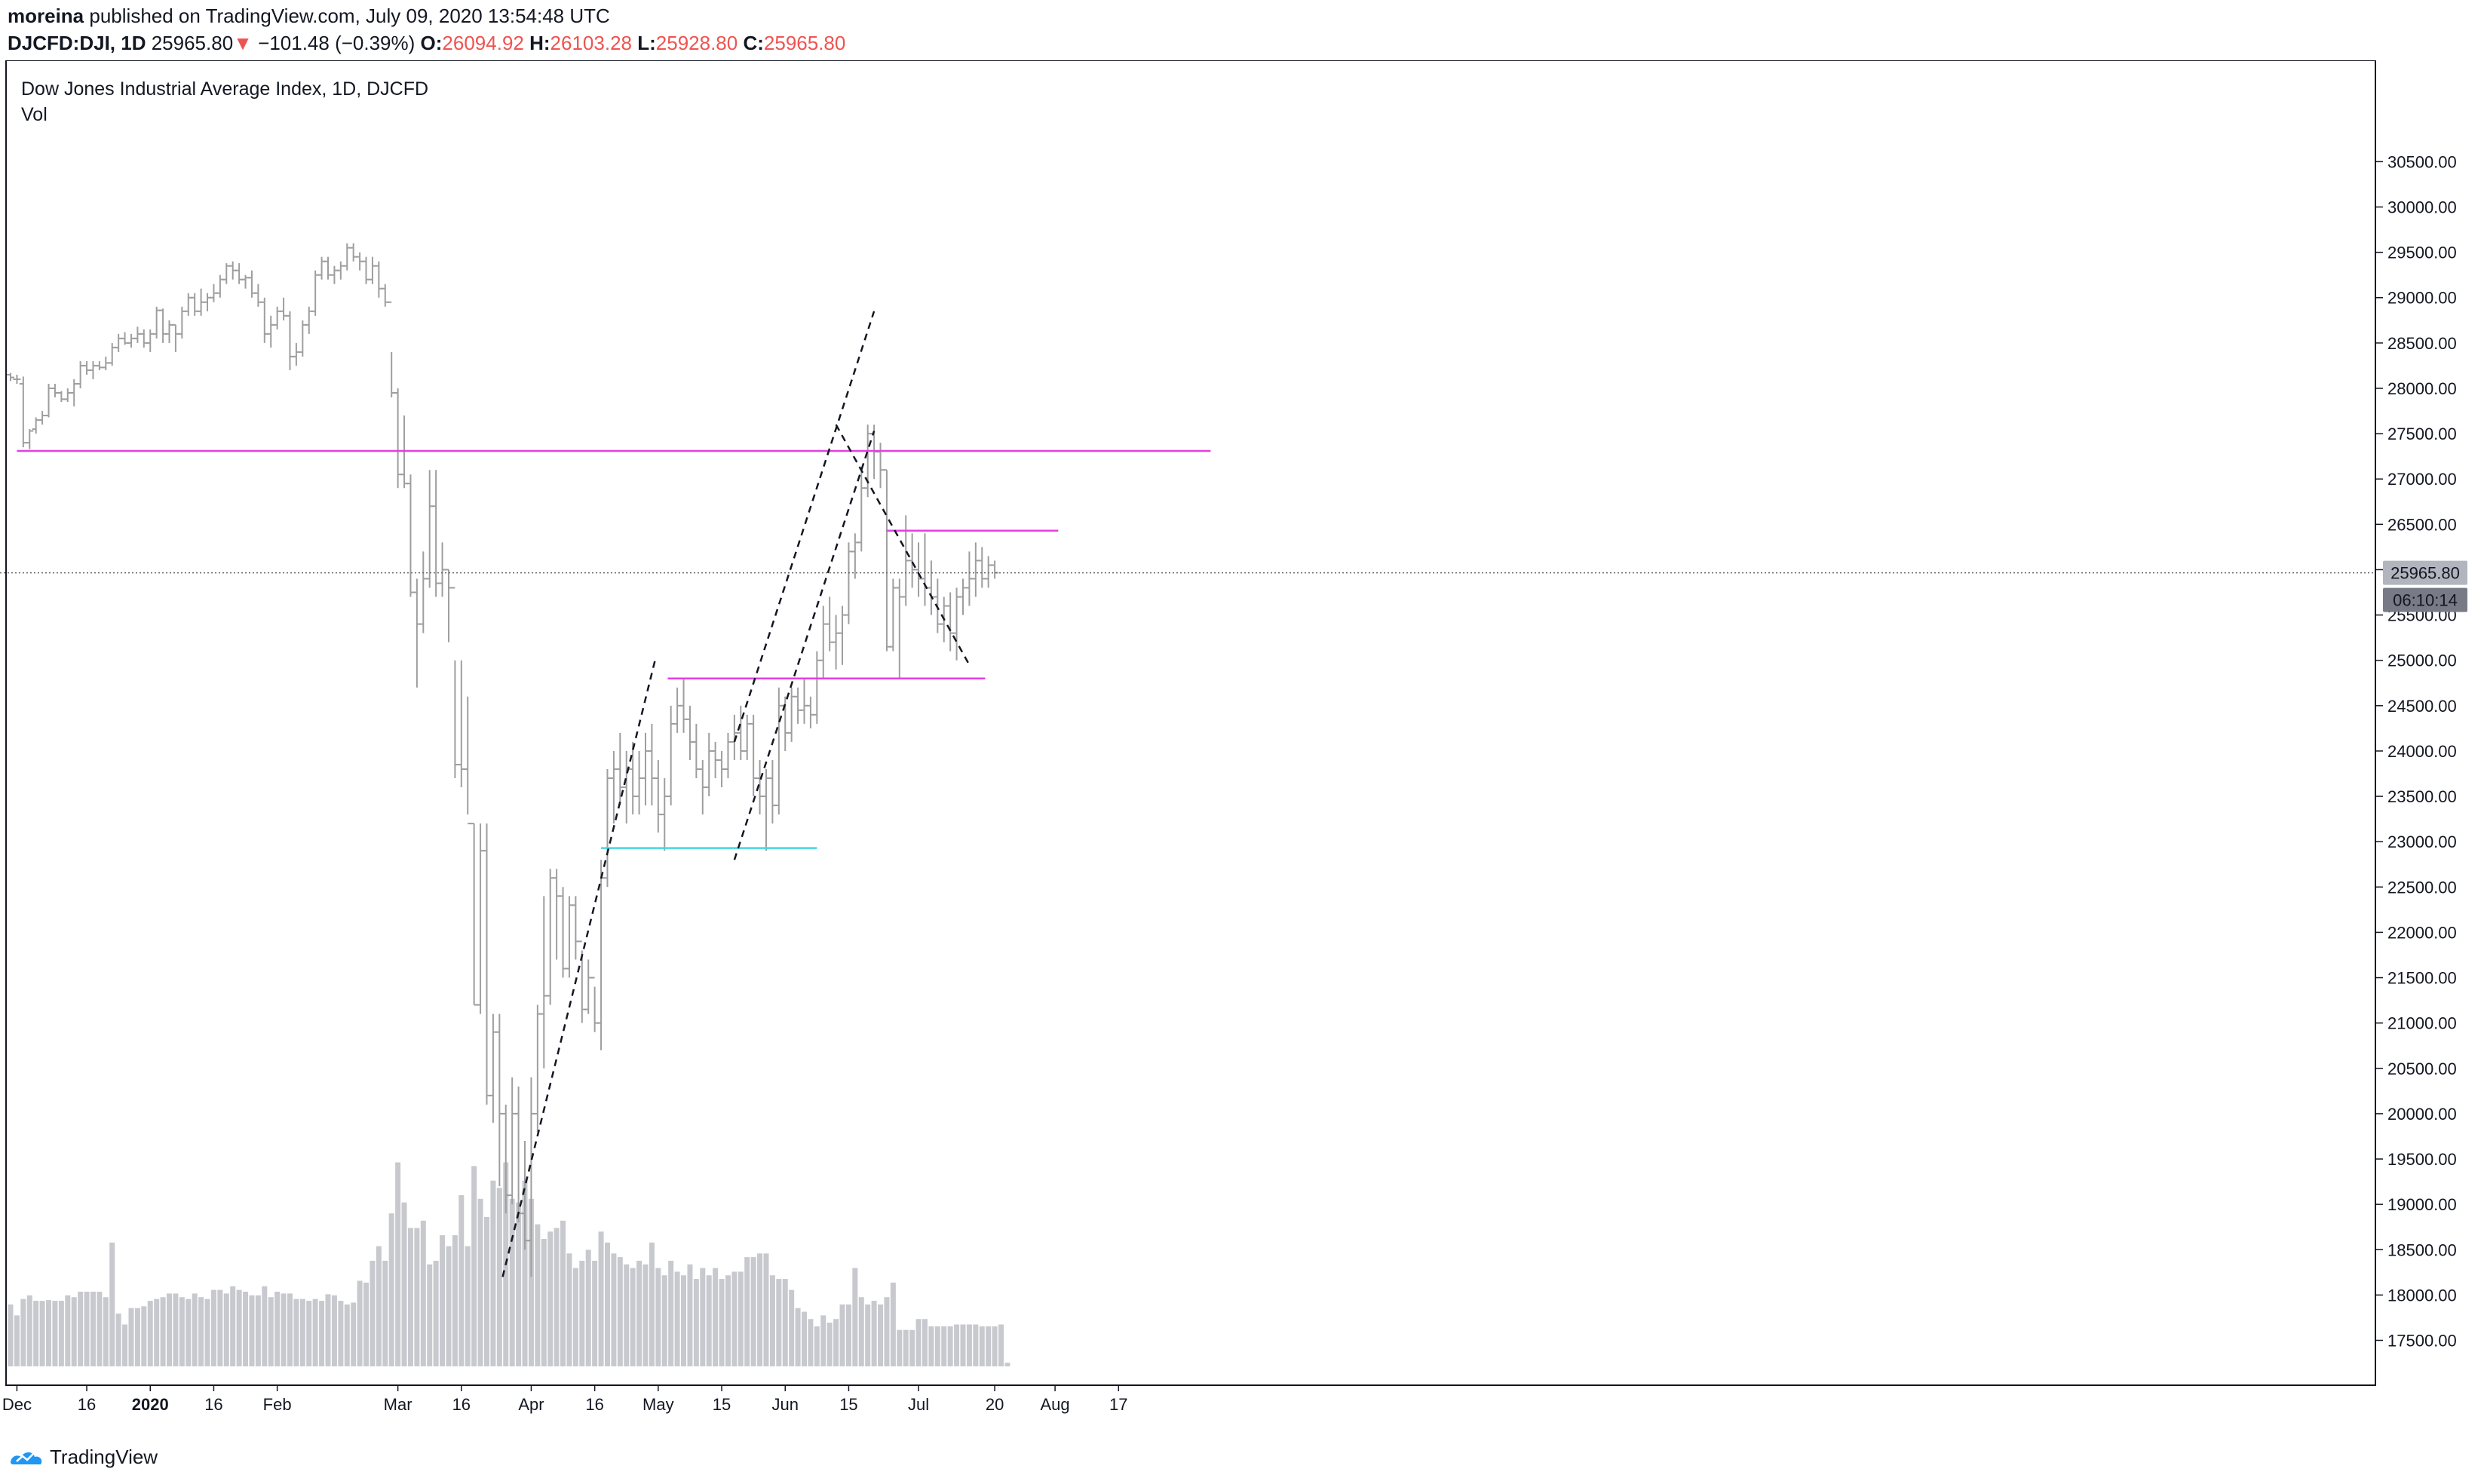  Describe the element at coordinates (461, 1404) in the screenshot. I see `time-axis-label: 16` at that location.